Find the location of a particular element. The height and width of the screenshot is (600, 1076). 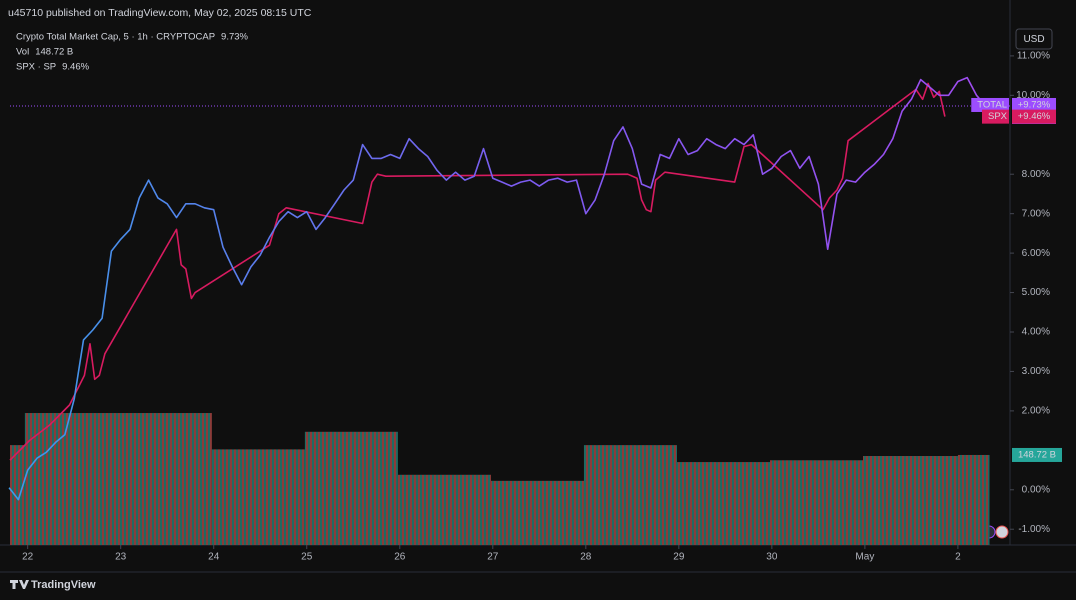

y-tick-label: 11.00% is located at coordinates (1033, 56).